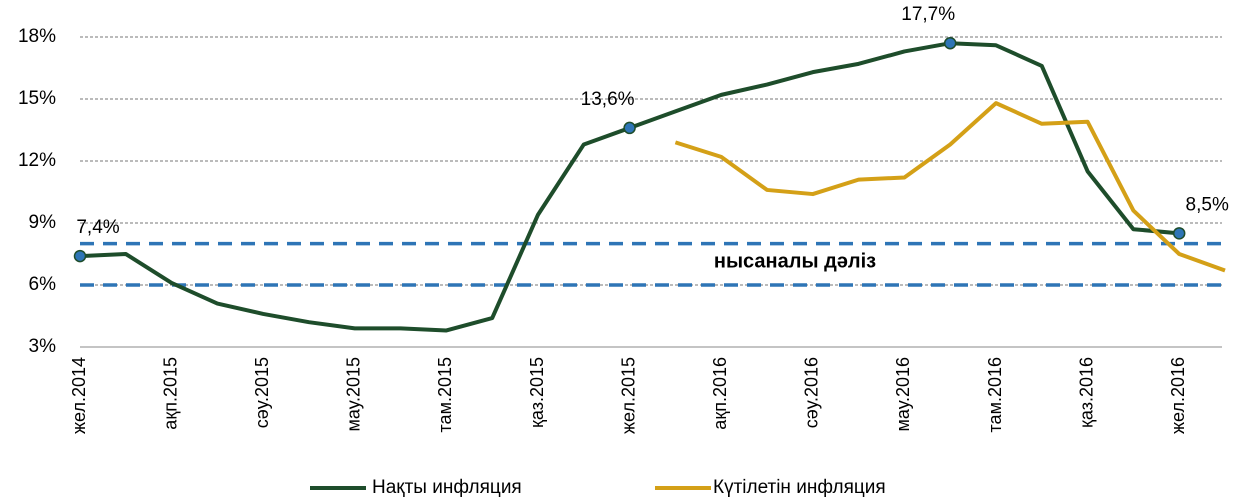  What do you see at coordinates (628, 395) in the screenshot?
I see `x-tick-label: жел.2015` at bounding box center [628, 395].